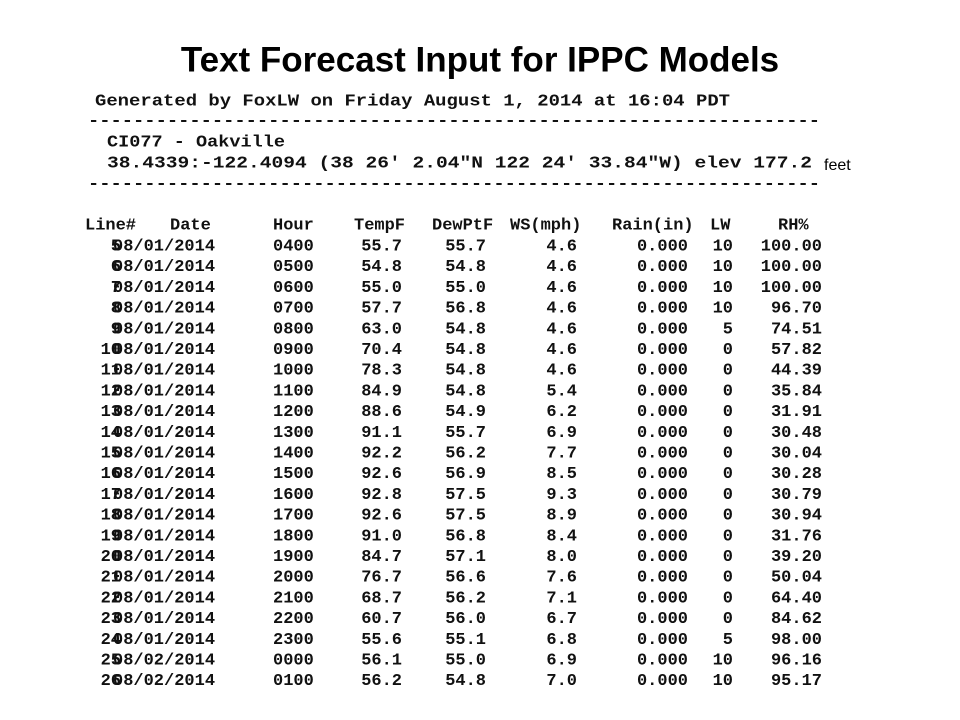  What do you see at coordinates (796, 329) in the screenshot?
I see `table-cell: 74.51` at bounding box center [796, 329].